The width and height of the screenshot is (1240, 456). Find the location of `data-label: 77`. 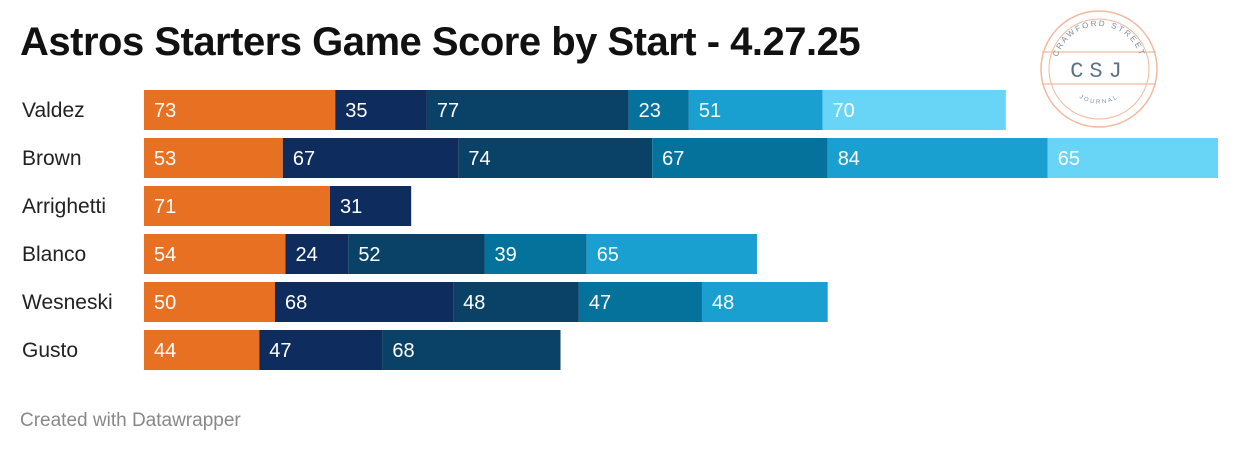

data-label: 77 is located at coordinates (448, 111).